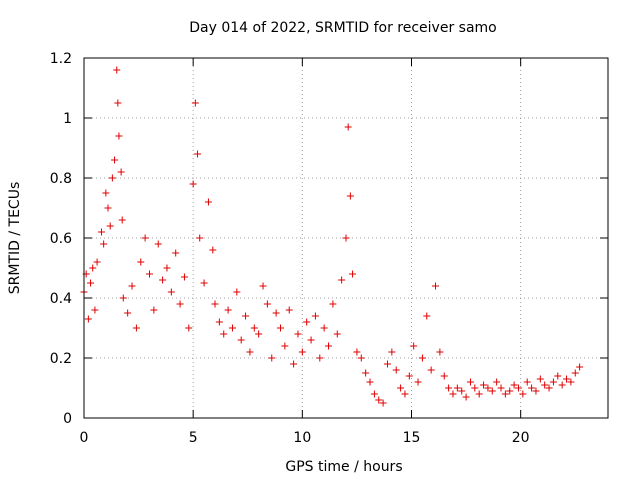  I want to click on y-tick-label: 0.8, so click(61, 179).